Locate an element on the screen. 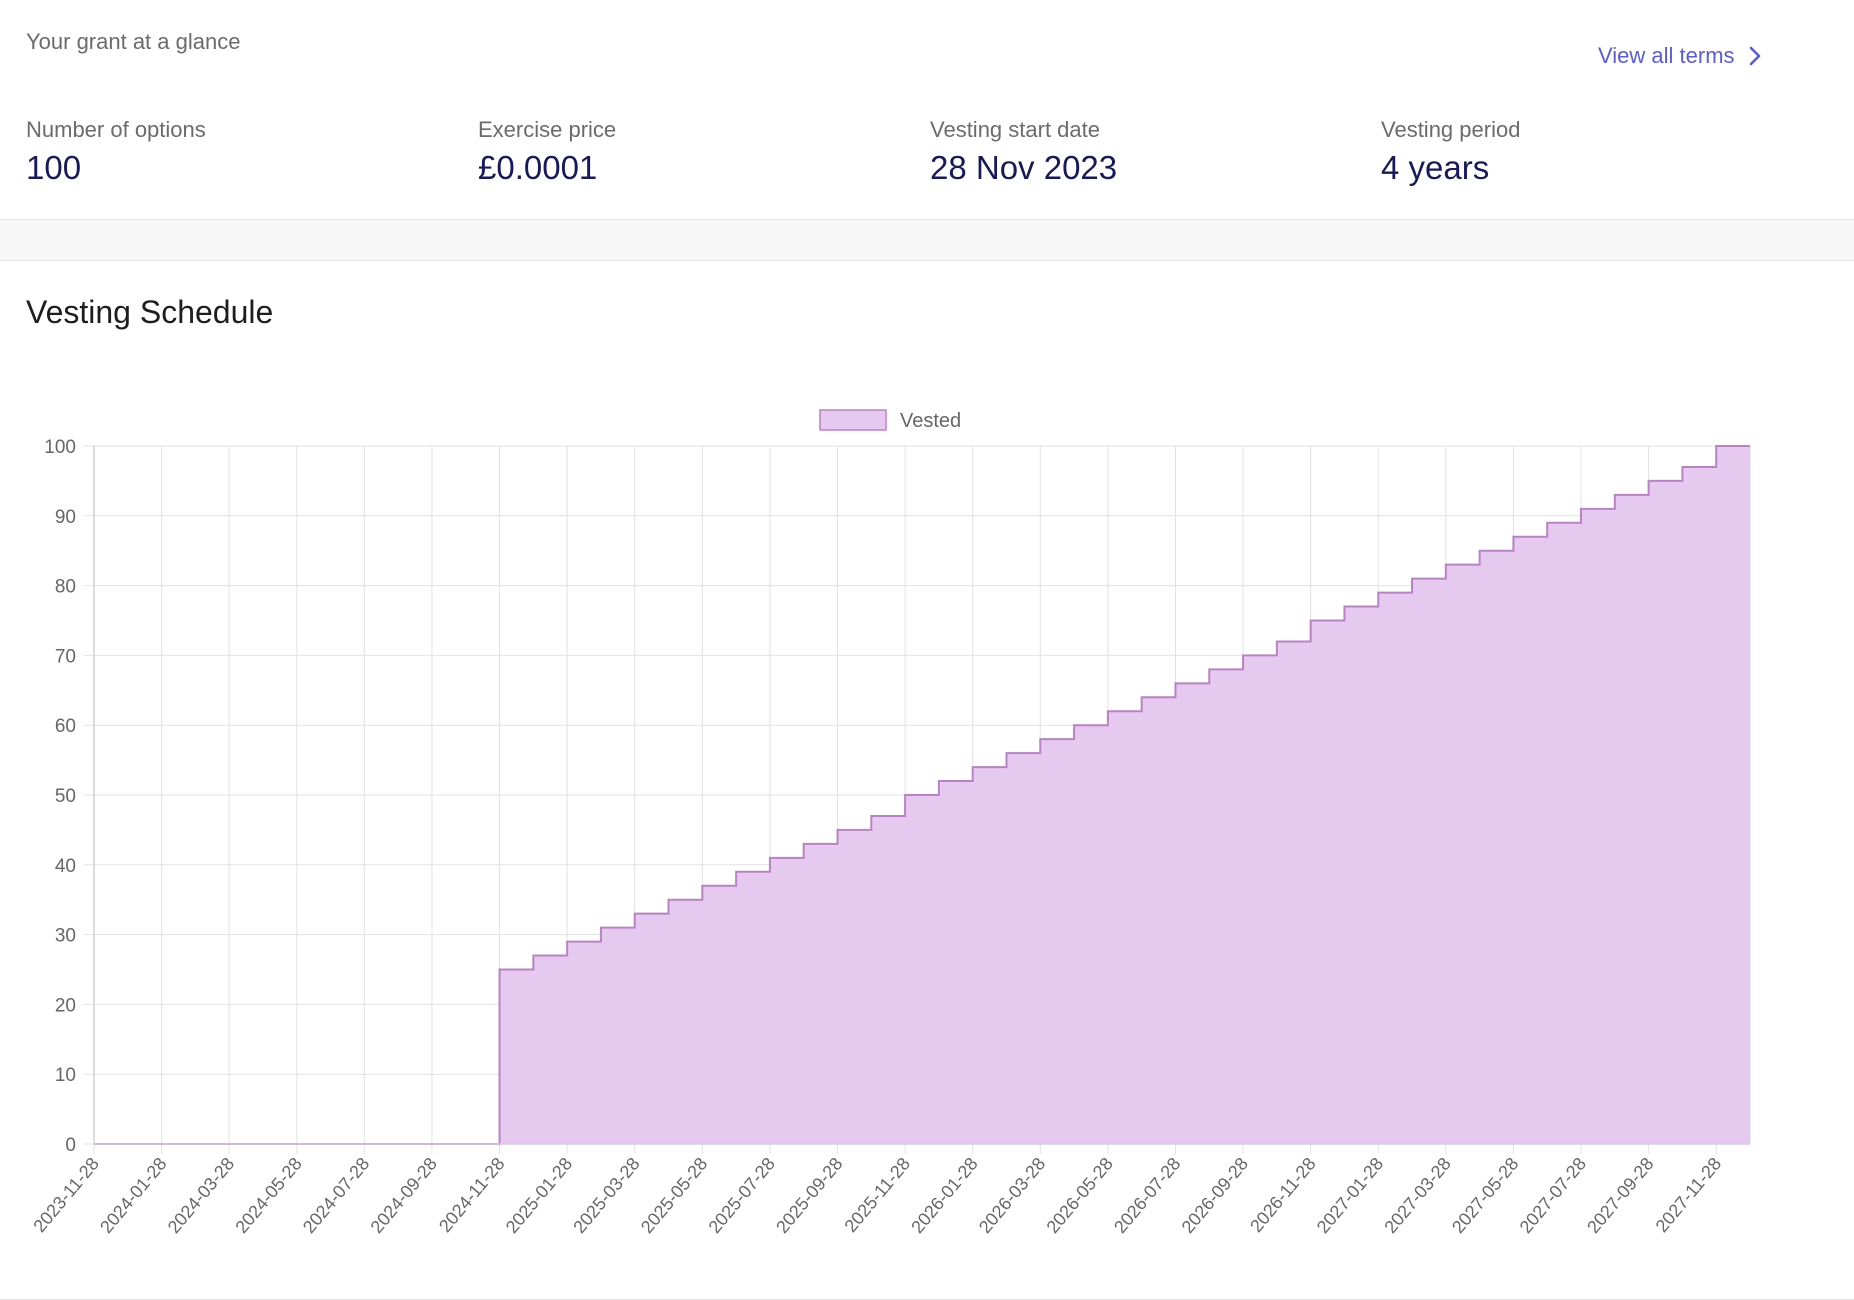 This screenshot has height=1300, width=1854. y-tick-label: 70 is located at coordinates (65, 656).